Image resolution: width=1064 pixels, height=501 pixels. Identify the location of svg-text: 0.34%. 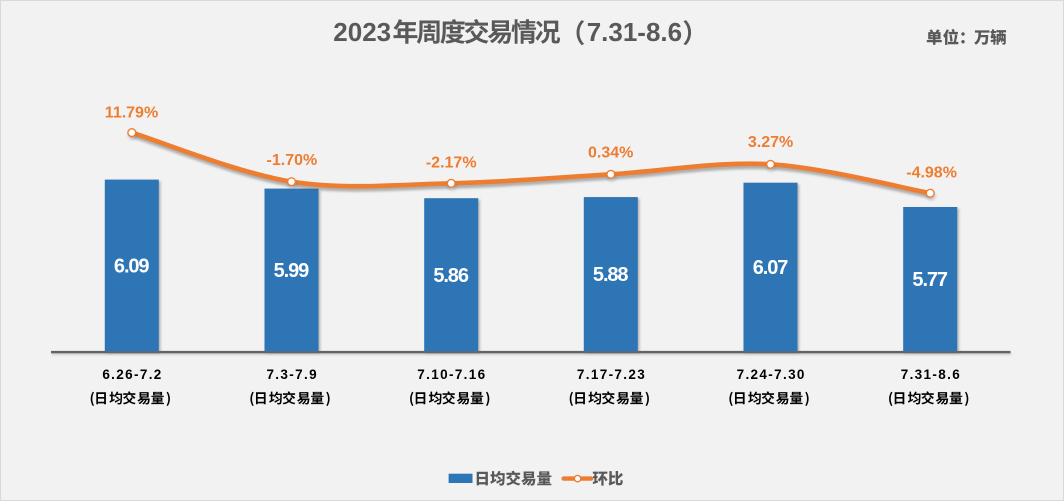
(610, 153).